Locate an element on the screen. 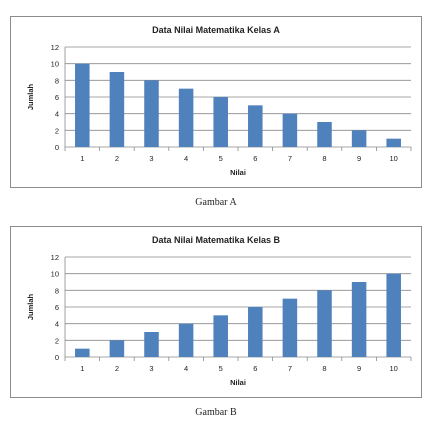  chart-b-caption: Gambar B is located at coordinates (216, 412).